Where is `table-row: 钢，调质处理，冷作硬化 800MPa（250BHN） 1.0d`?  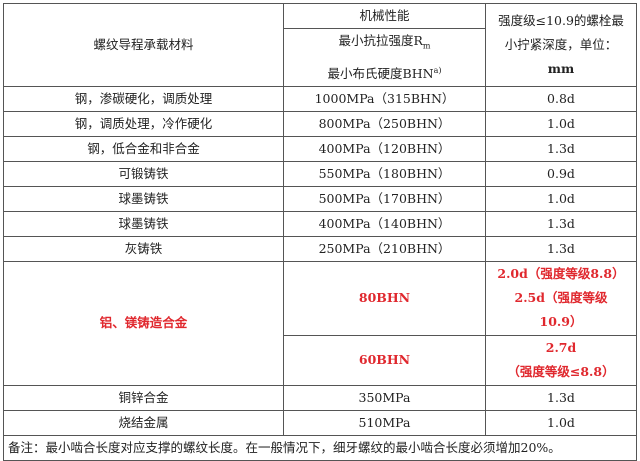
table-row: 钢，调质处理，冷作硬化 800MPa（250BHN） 1.0d is located at coordinates (320, 123).